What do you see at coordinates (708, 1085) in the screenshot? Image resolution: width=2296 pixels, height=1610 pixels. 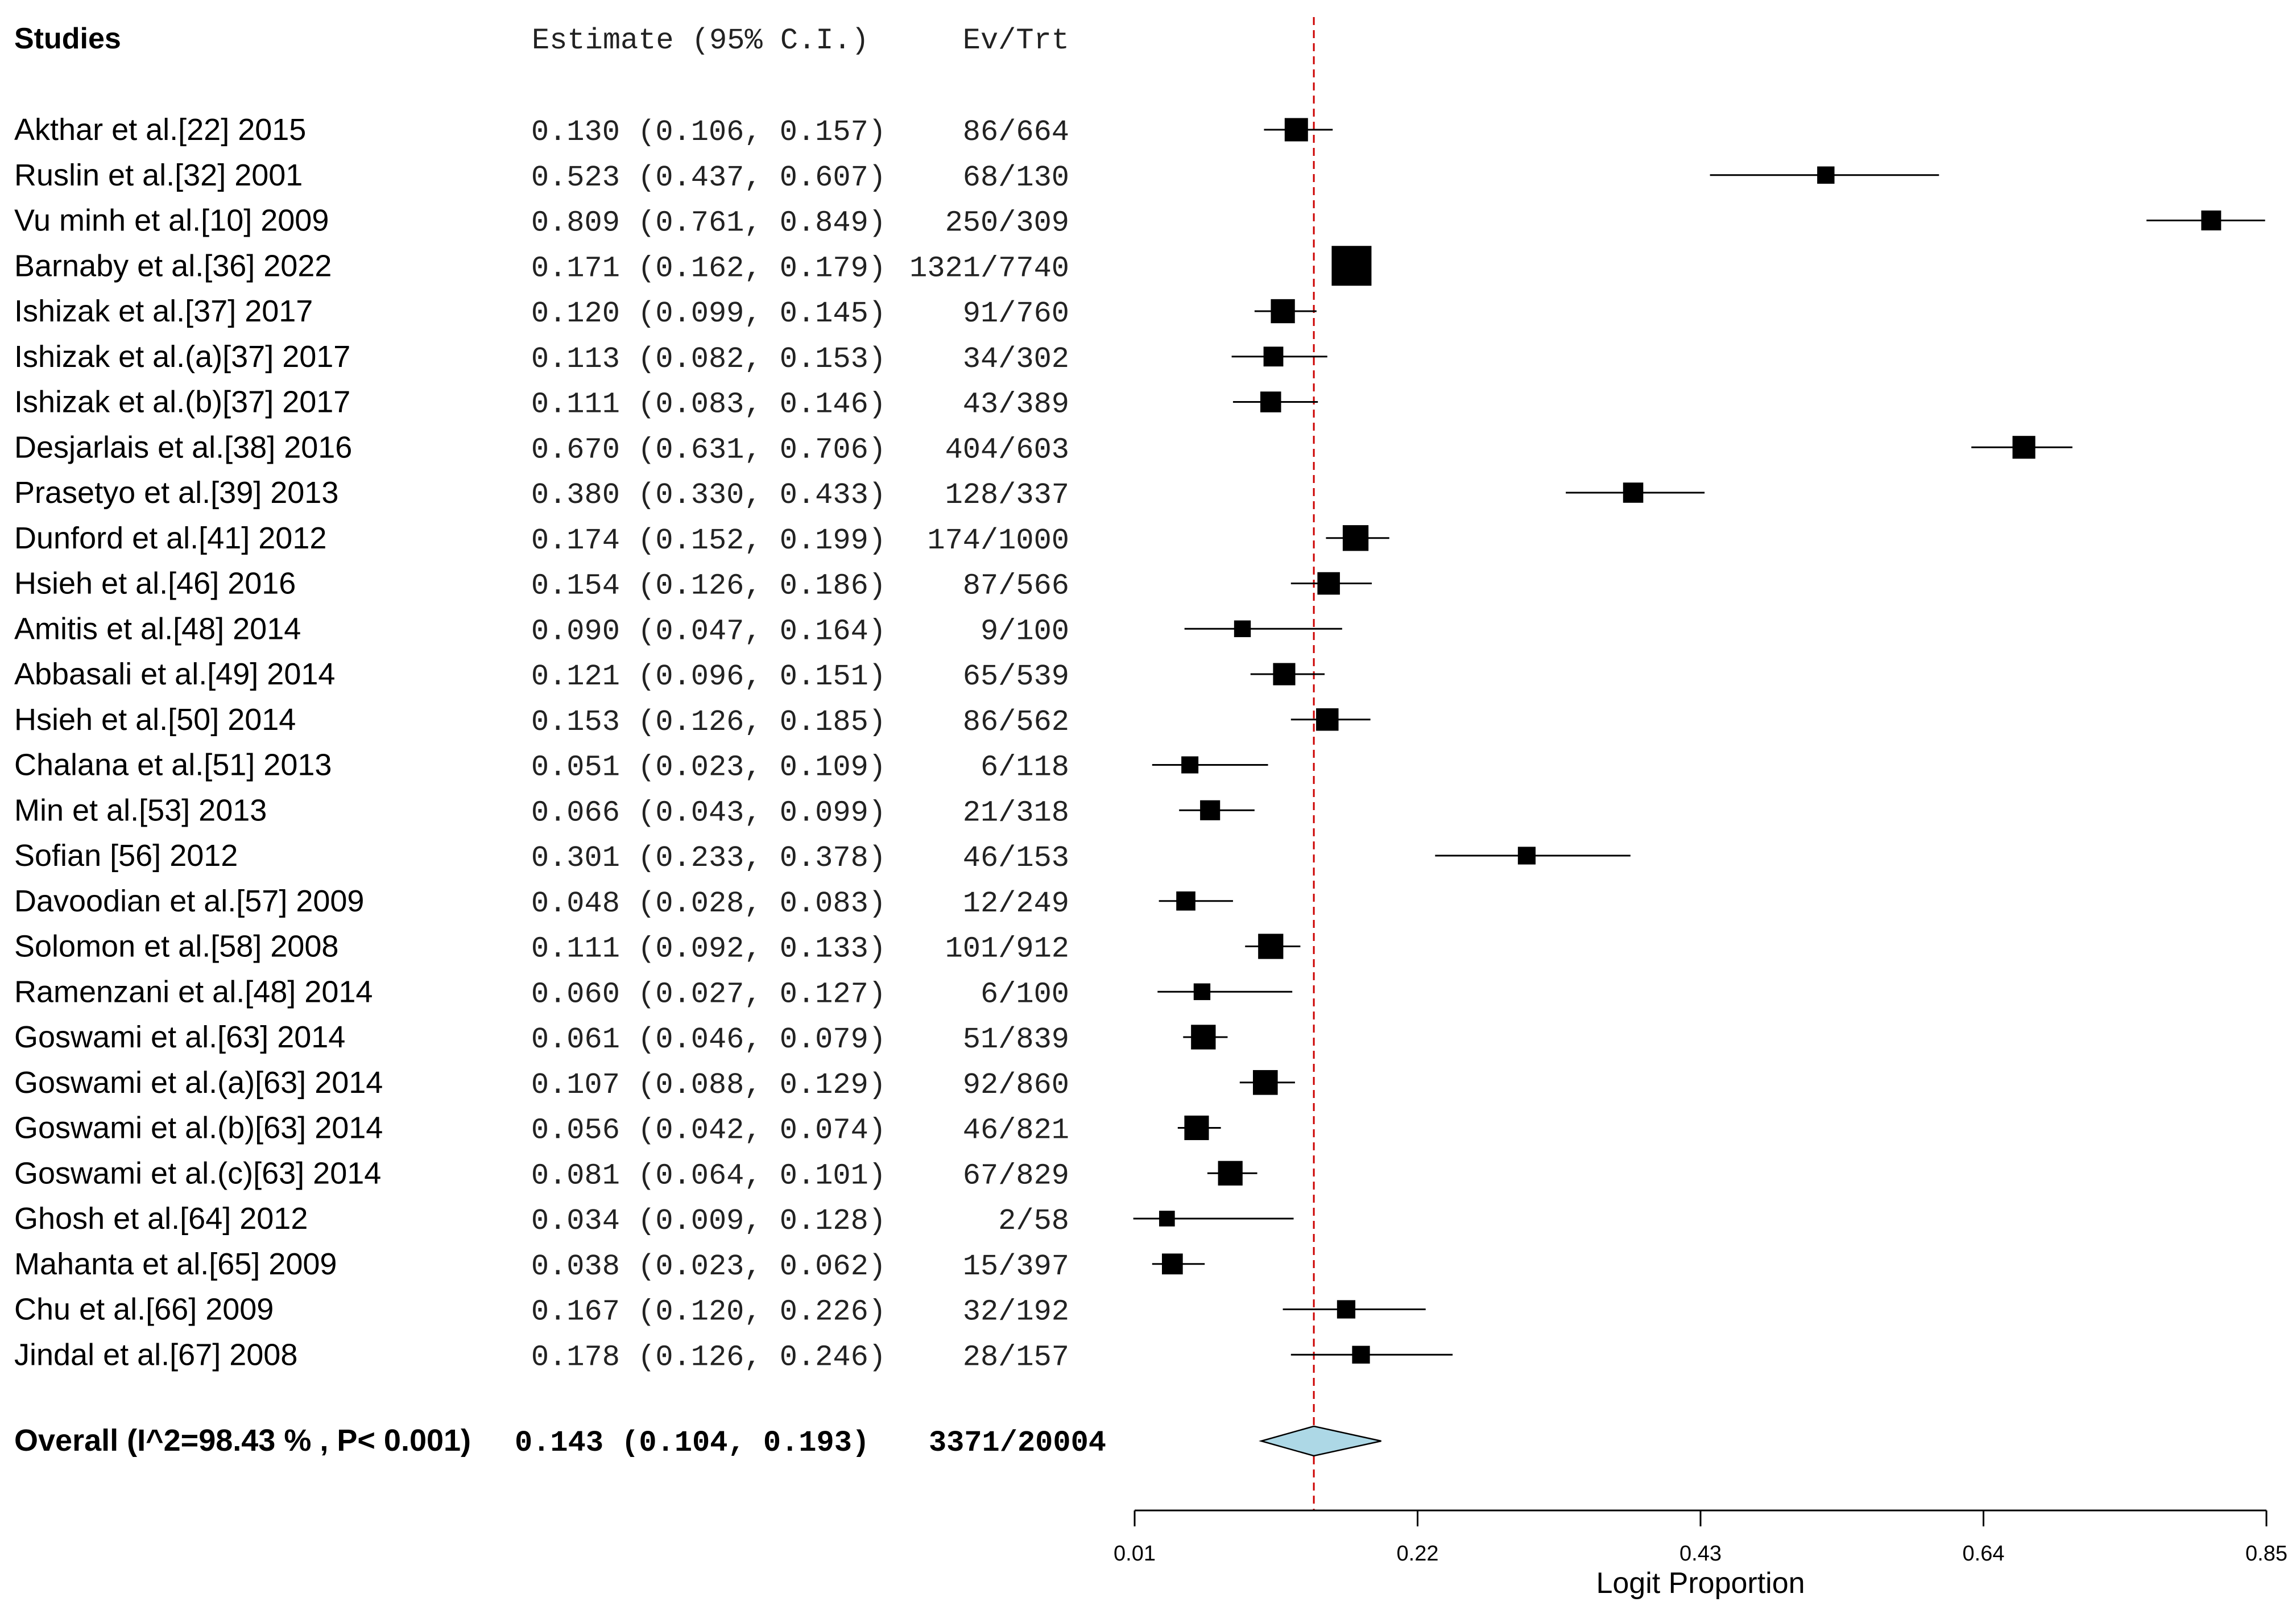 I see `study-estimate: 0.107 (0.088, 0.129)` at bounding box center [708, 1085].